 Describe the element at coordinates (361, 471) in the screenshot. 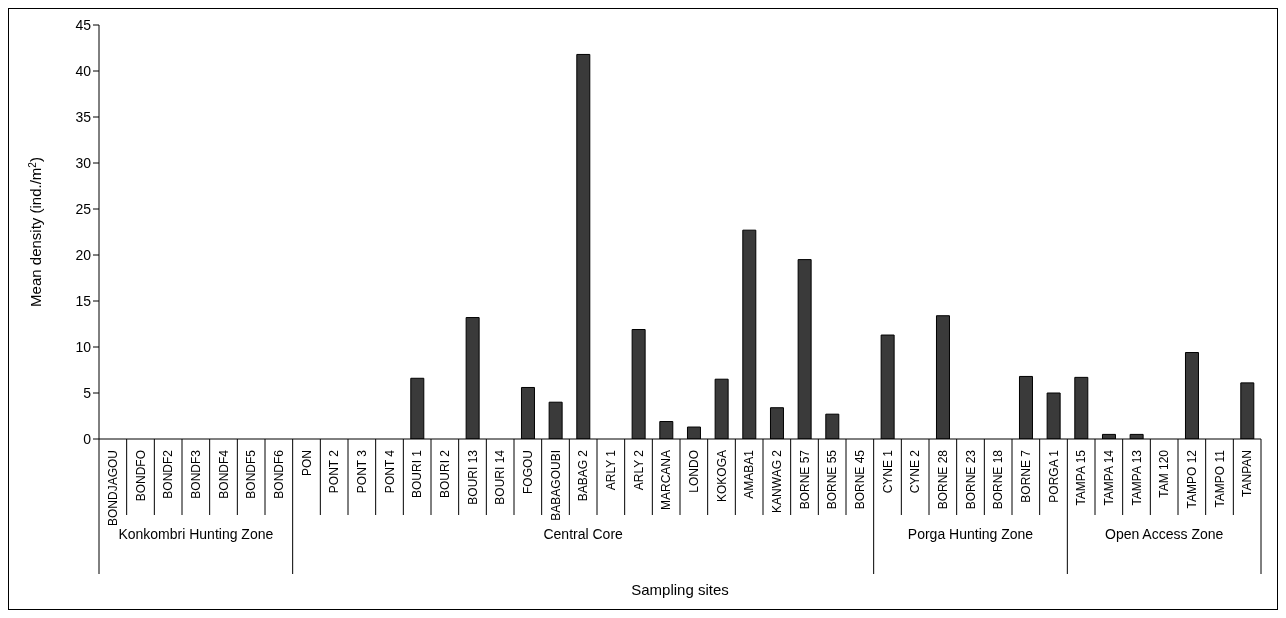

I see `x-tick-label: PONT 3` at that location.